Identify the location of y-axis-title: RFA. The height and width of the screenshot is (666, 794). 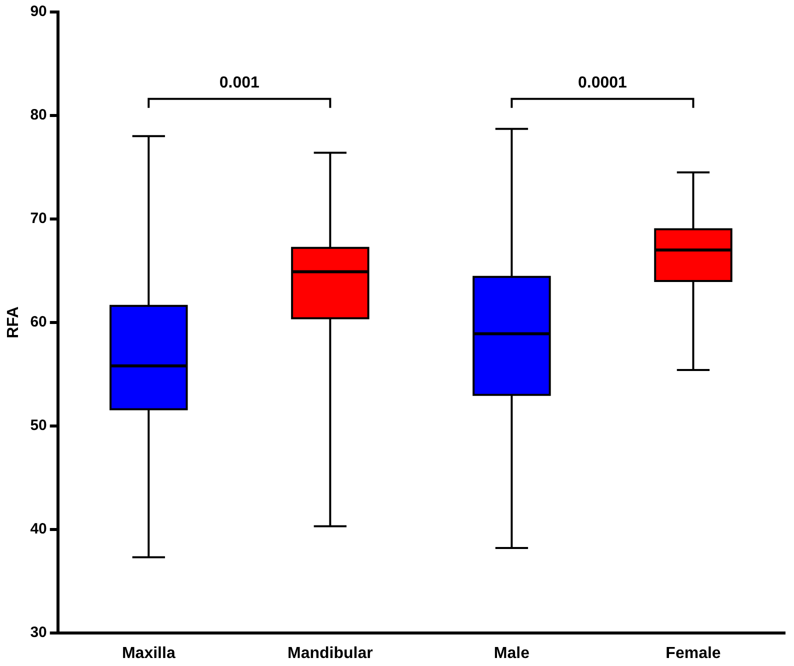
(13, 322).